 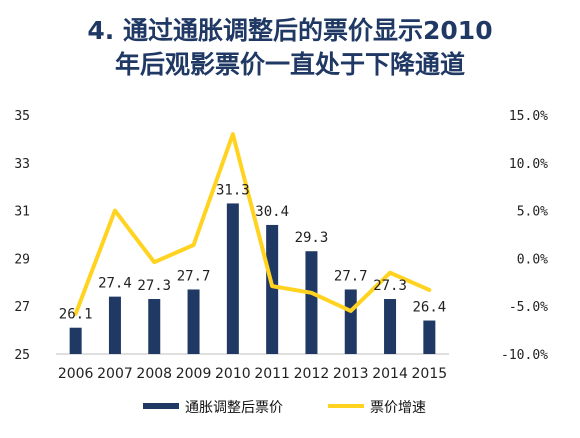 I want to click on legend: 通胀调整后票价 票价增速, so click(x=284, y=408).